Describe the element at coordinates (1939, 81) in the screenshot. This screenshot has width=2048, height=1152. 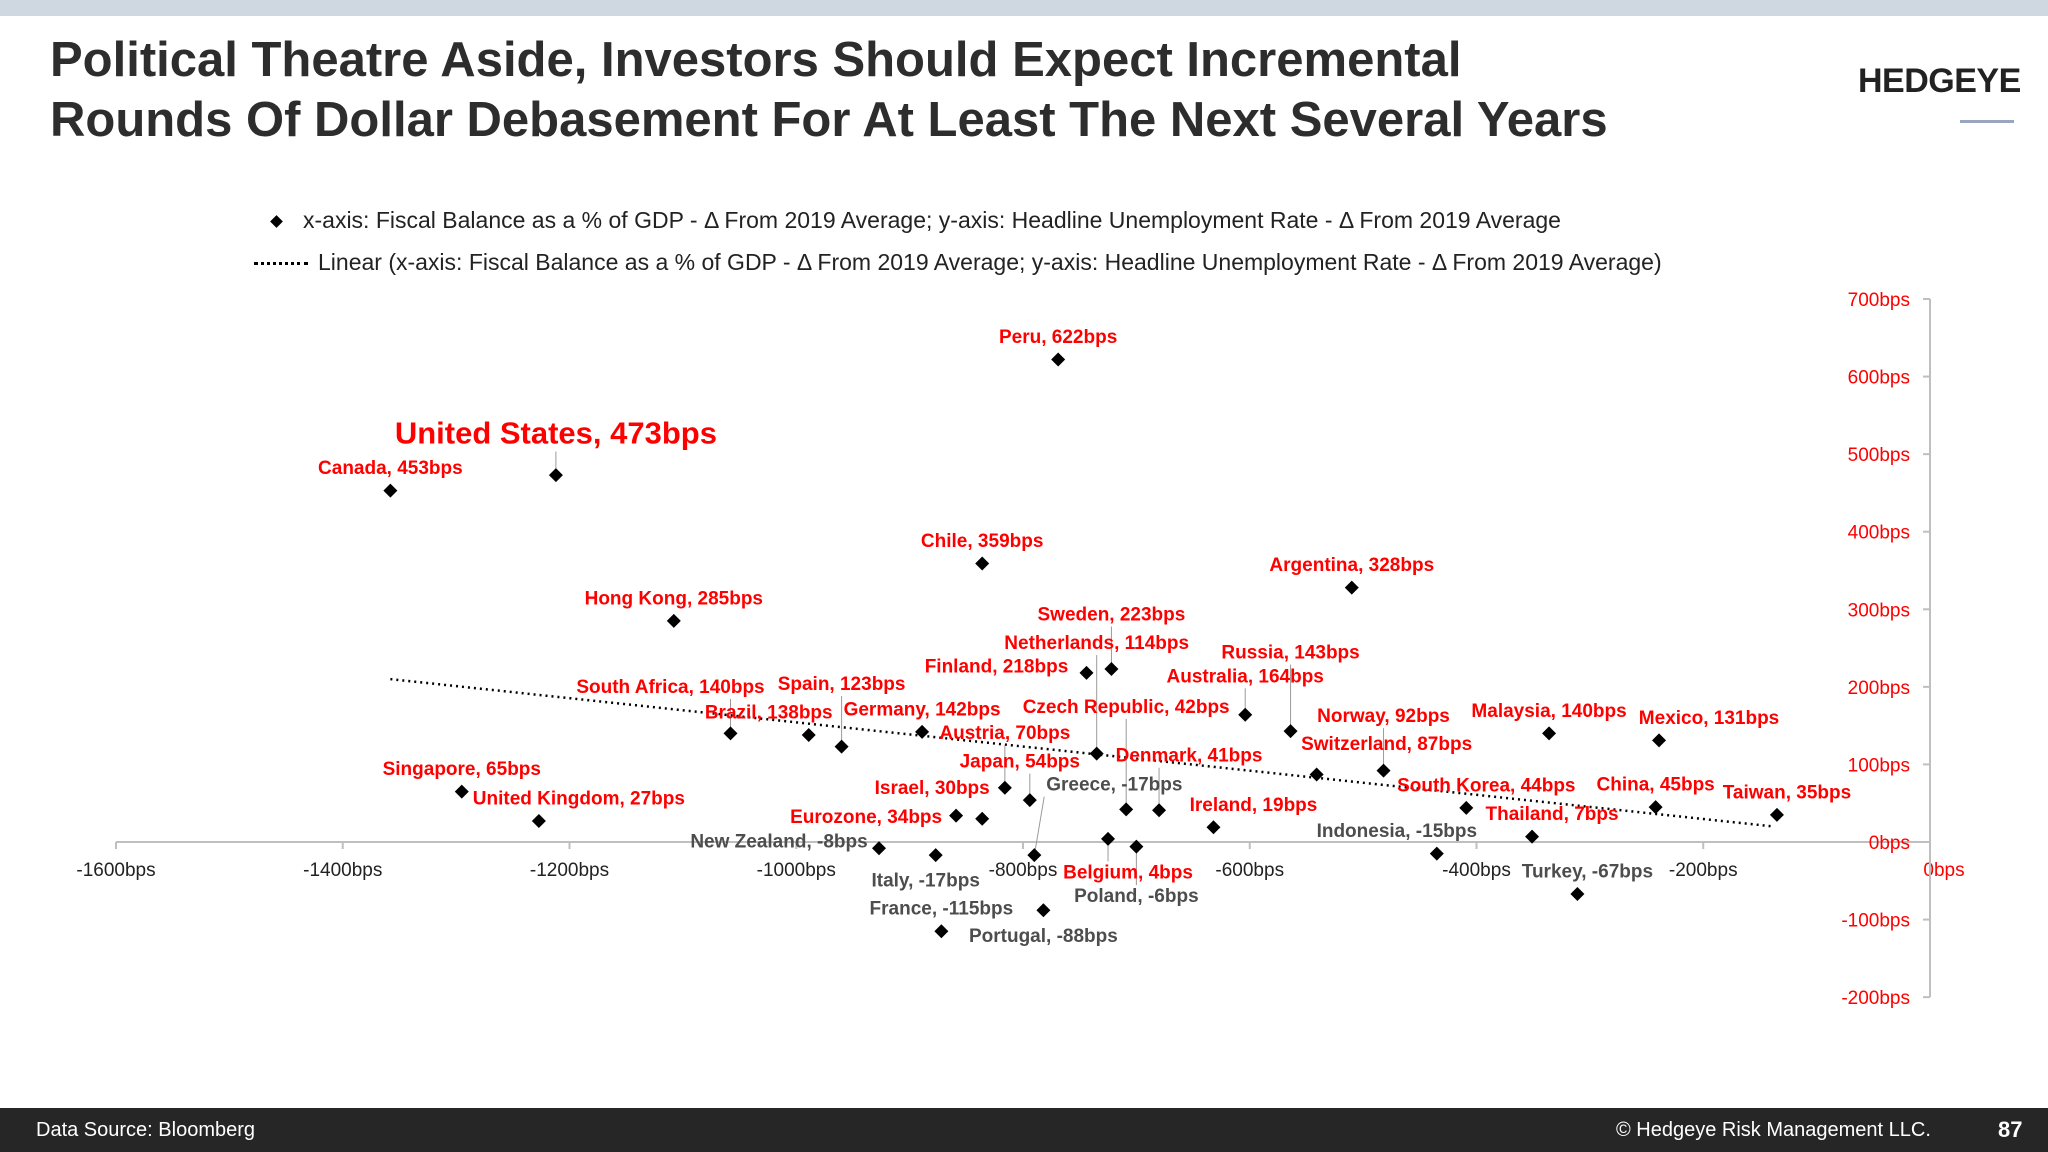
I see `hedgeye-logo: HEDGEYE` at that location.